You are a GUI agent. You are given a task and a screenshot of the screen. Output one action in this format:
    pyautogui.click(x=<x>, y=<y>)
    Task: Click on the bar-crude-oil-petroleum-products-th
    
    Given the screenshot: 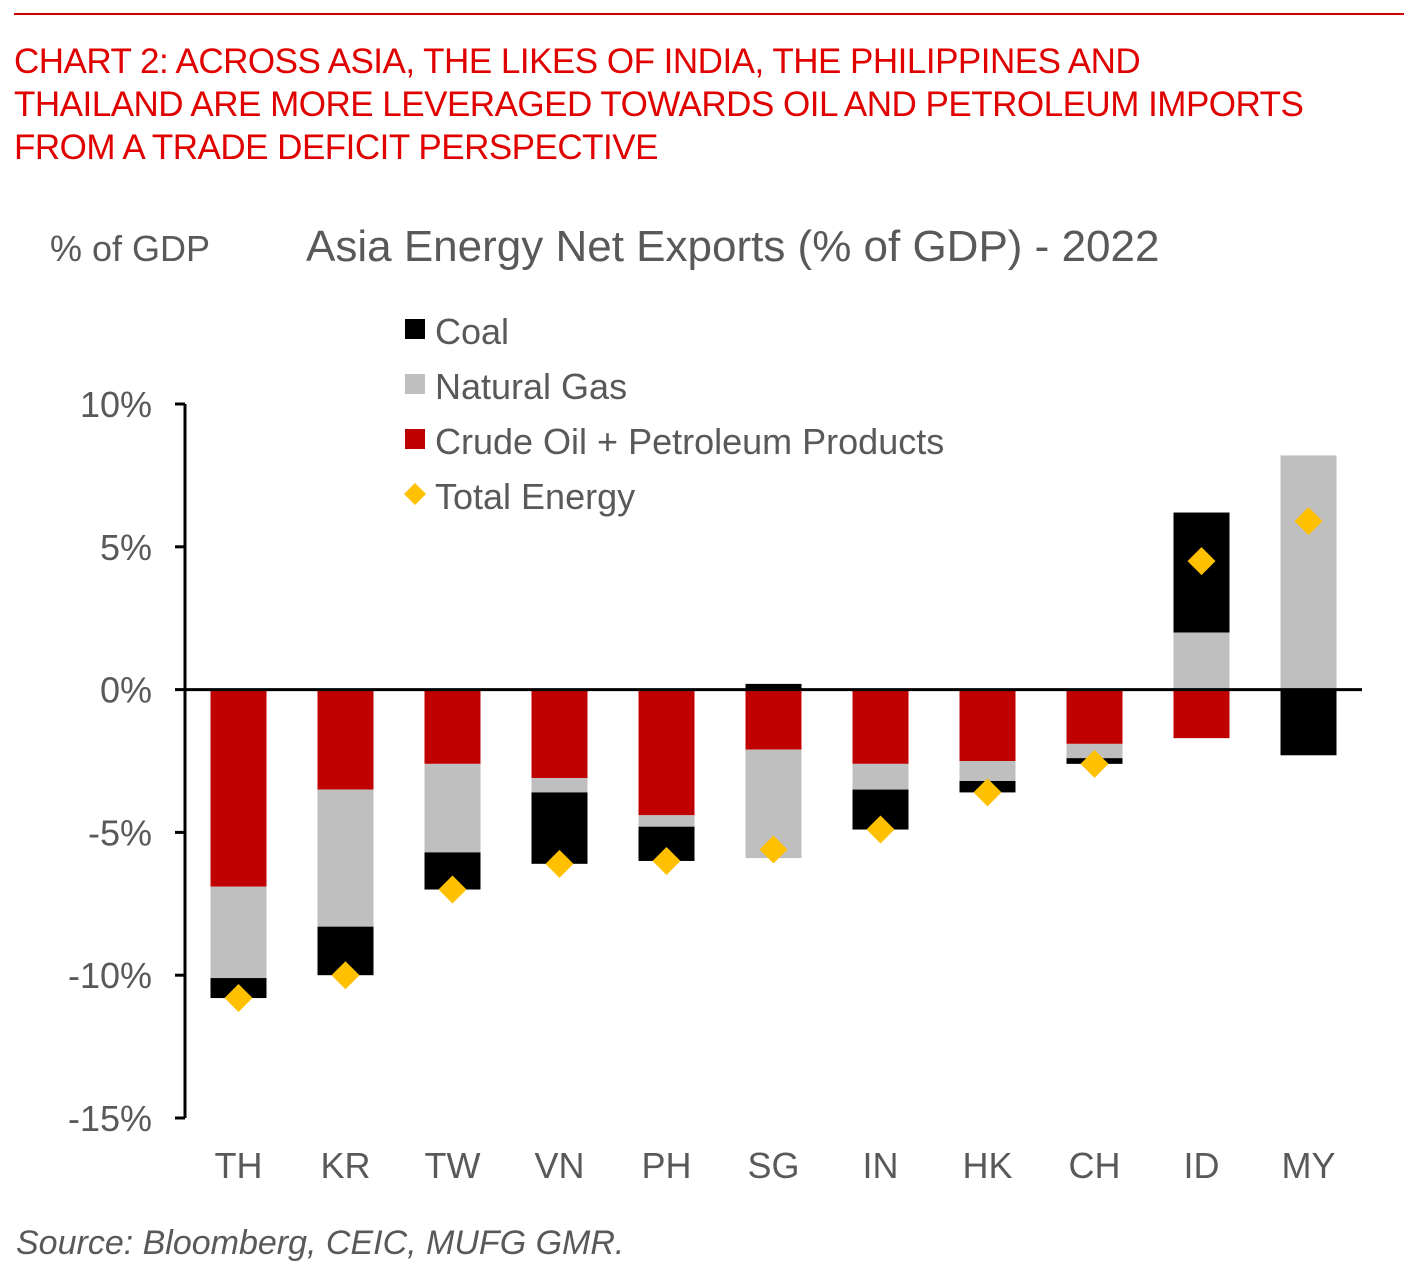 What is the action you would take?
    pyautogui.click(x=238, y=788)
    